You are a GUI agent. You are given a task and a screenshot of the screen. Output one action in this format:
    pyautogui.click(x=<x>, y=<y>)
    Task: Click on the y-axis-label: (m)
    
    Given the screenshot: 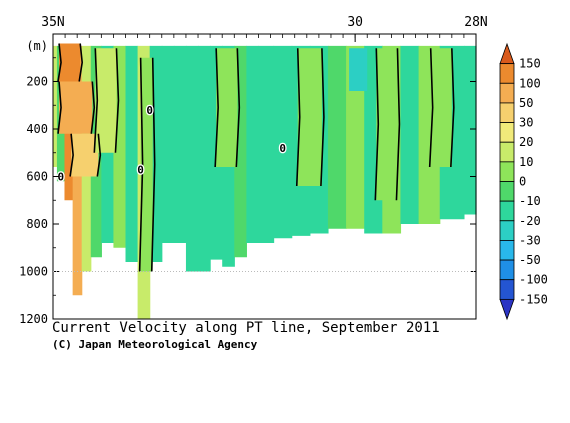 What is the action you would take?
    pyautogui.click(x=37, y=46)
    